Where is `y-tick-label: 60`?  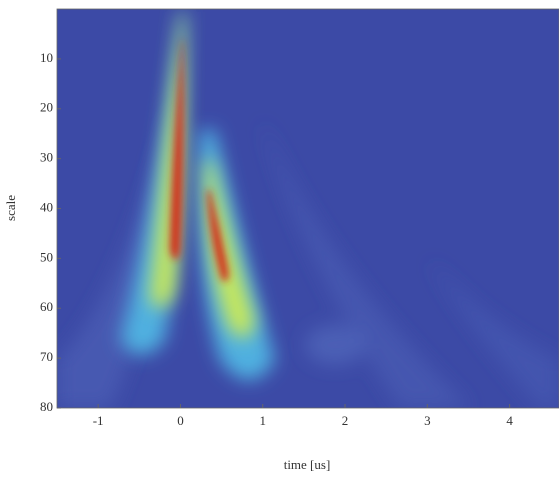
y-tick-label: 60 is located at coordinates (46, 306).